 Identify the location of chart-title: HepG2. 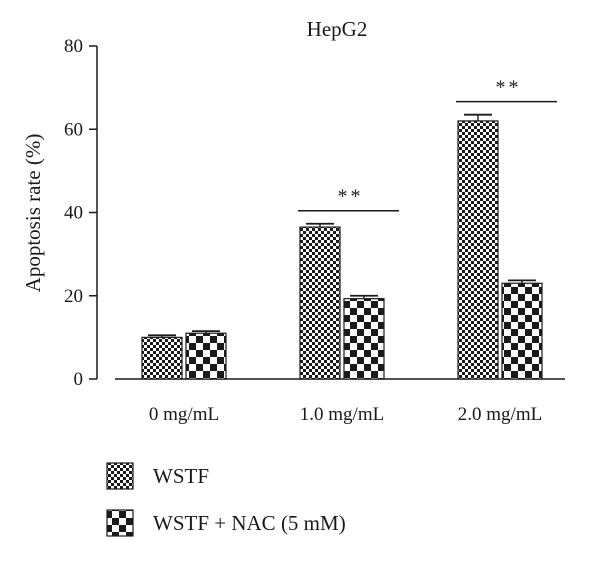
(337, 29).